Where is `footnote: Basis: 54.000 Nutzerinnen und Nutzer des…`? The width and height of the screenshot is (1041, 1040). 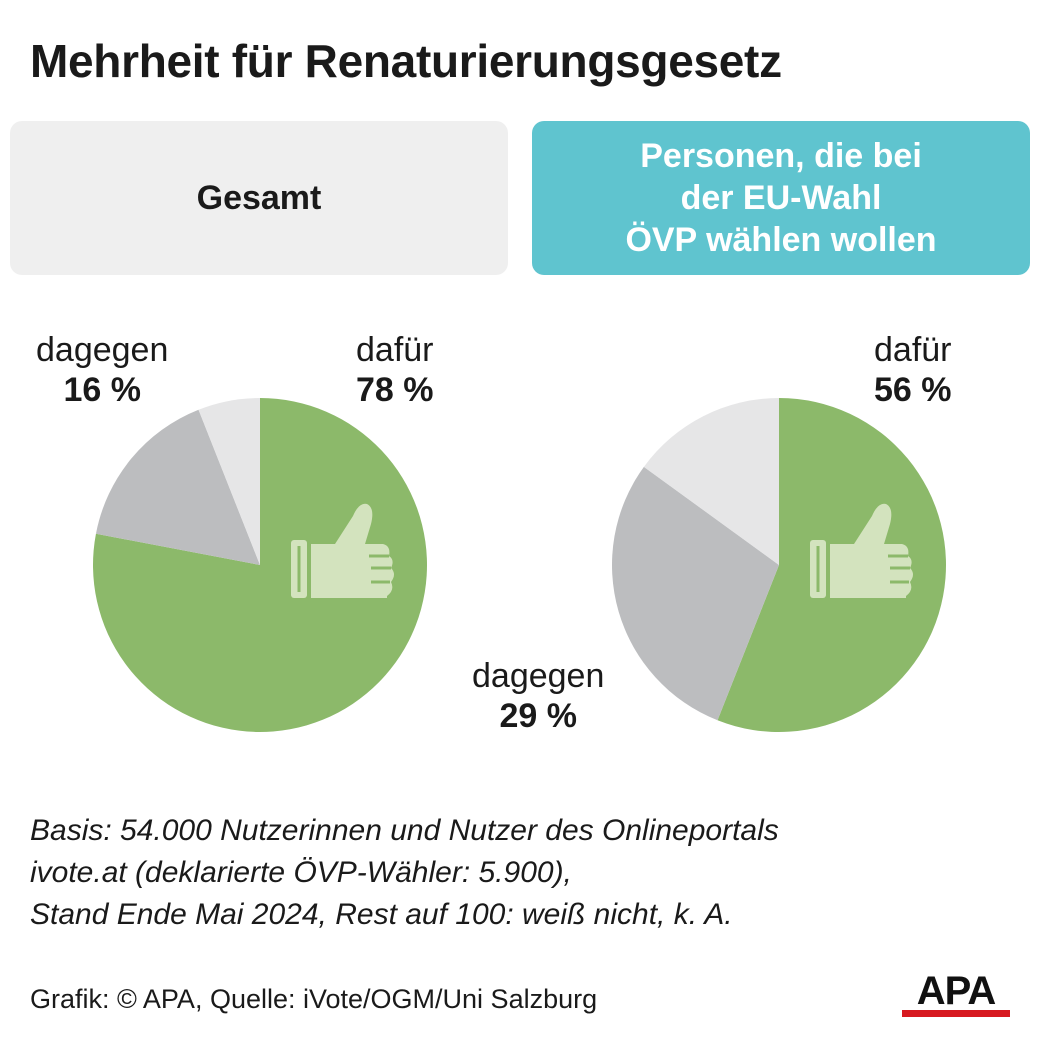
footnote: Basis: 54.000 Nutzerinnen und Nutzer des… is located at coordinates (404, 873).